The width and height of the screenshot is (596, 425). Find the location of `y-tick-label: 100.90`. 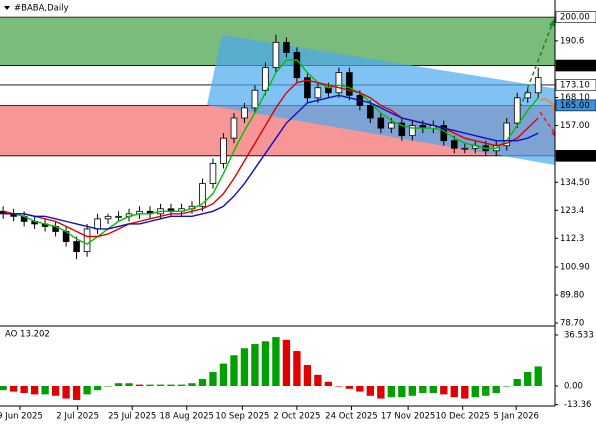

y-tick-label: 100.90 is located at coordinates (575, 268).